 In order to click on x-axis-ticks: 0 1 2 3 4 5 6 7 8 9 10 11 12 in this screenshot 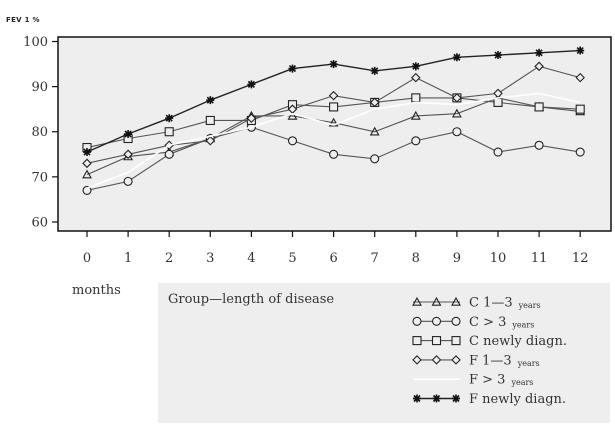, I will do `click(335, 248)`.